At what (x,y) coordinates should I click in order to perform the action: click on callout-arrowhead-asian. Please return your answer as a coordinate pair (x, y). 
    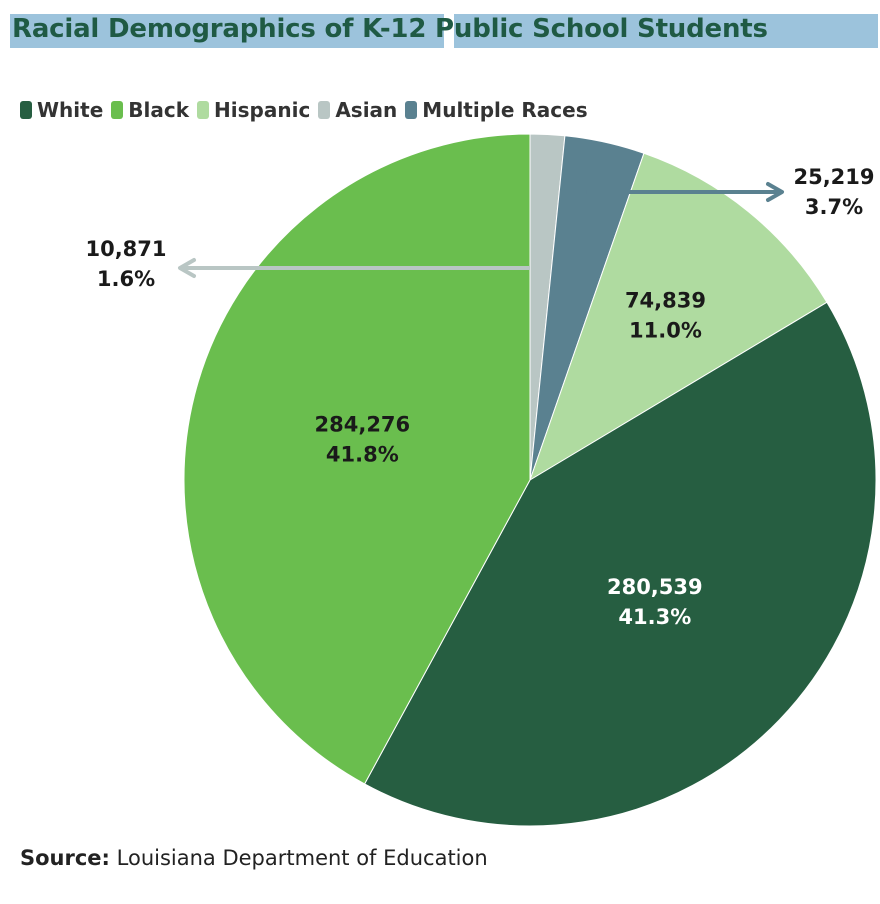
    Looking at the image, I should click on (187, 268).